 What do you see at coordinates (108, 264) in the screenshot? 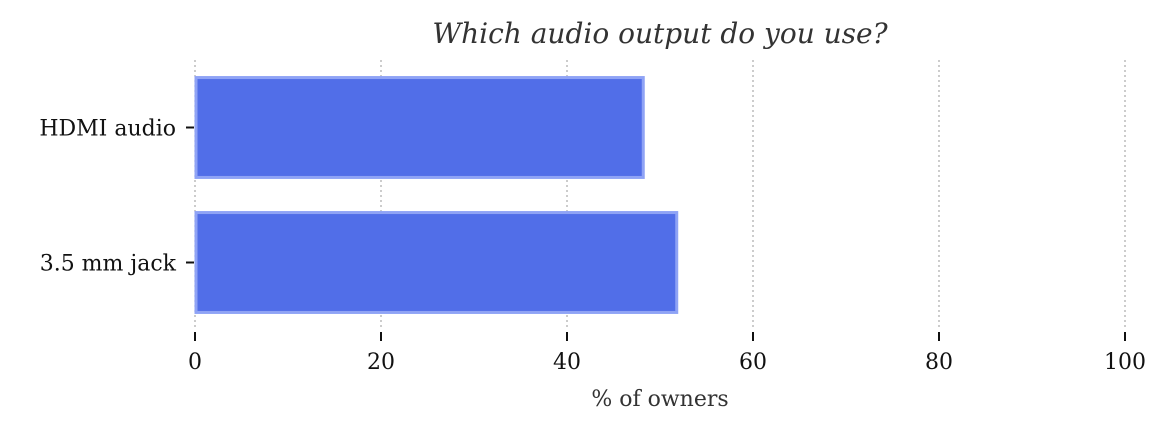
I see `y-tick-label-3-5-mm-jack: 3.5 mm jack` at bounding box center [108, 264].